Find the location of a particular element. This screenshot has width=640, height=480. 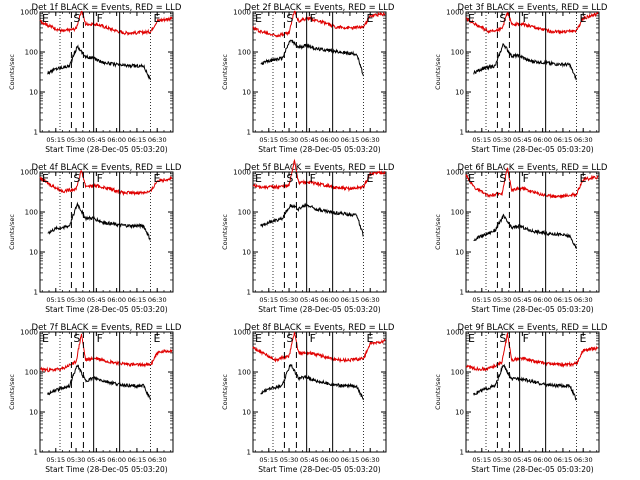

chart-title: Det 4f BLACK = Events, RED = LLD is located at coordinates (107, 168).